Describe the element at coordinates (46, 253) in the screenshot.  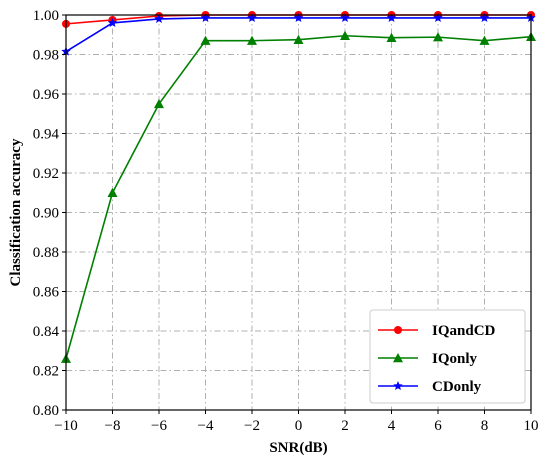
I see `y-tick-label: 0.88` at that location.